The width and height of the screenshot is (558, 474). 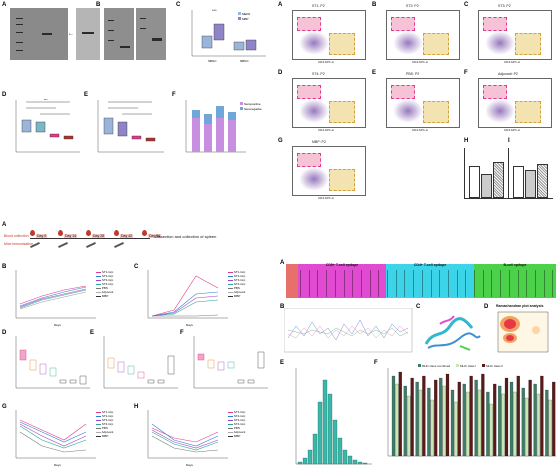 What do you see at coordinates (71, 236) in the screenshot?
I see `timeline-day: Day 14` at bounding box center [71, 236].